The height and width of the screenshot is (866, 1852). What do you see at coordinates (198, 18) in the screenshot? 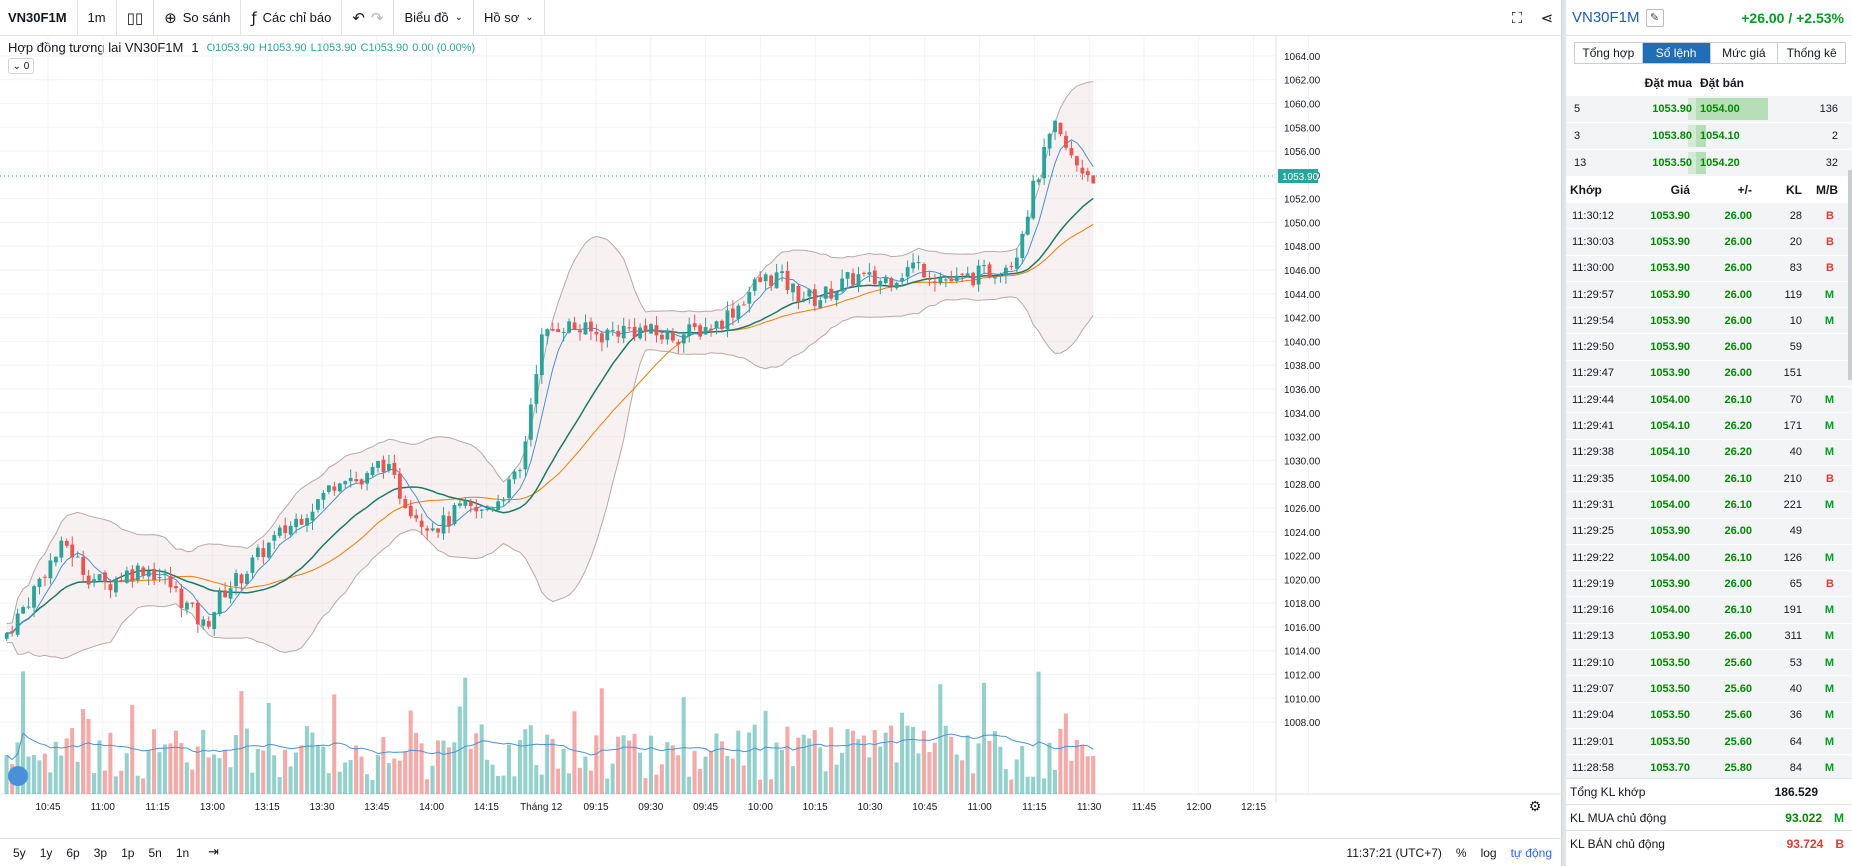
I see `compare-button: ⊕ So sánh` at bounding box center [198, 18].